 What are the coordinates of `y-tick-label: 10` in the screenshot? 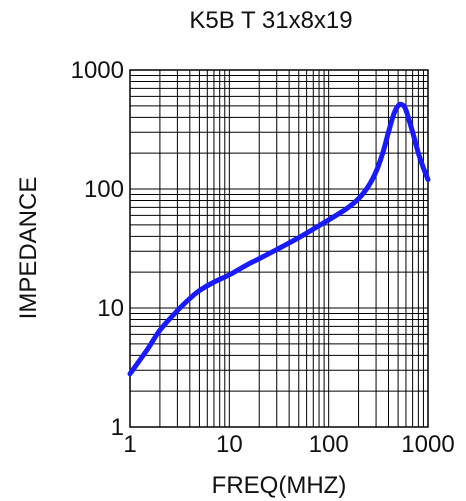 It's located at (110, 308).